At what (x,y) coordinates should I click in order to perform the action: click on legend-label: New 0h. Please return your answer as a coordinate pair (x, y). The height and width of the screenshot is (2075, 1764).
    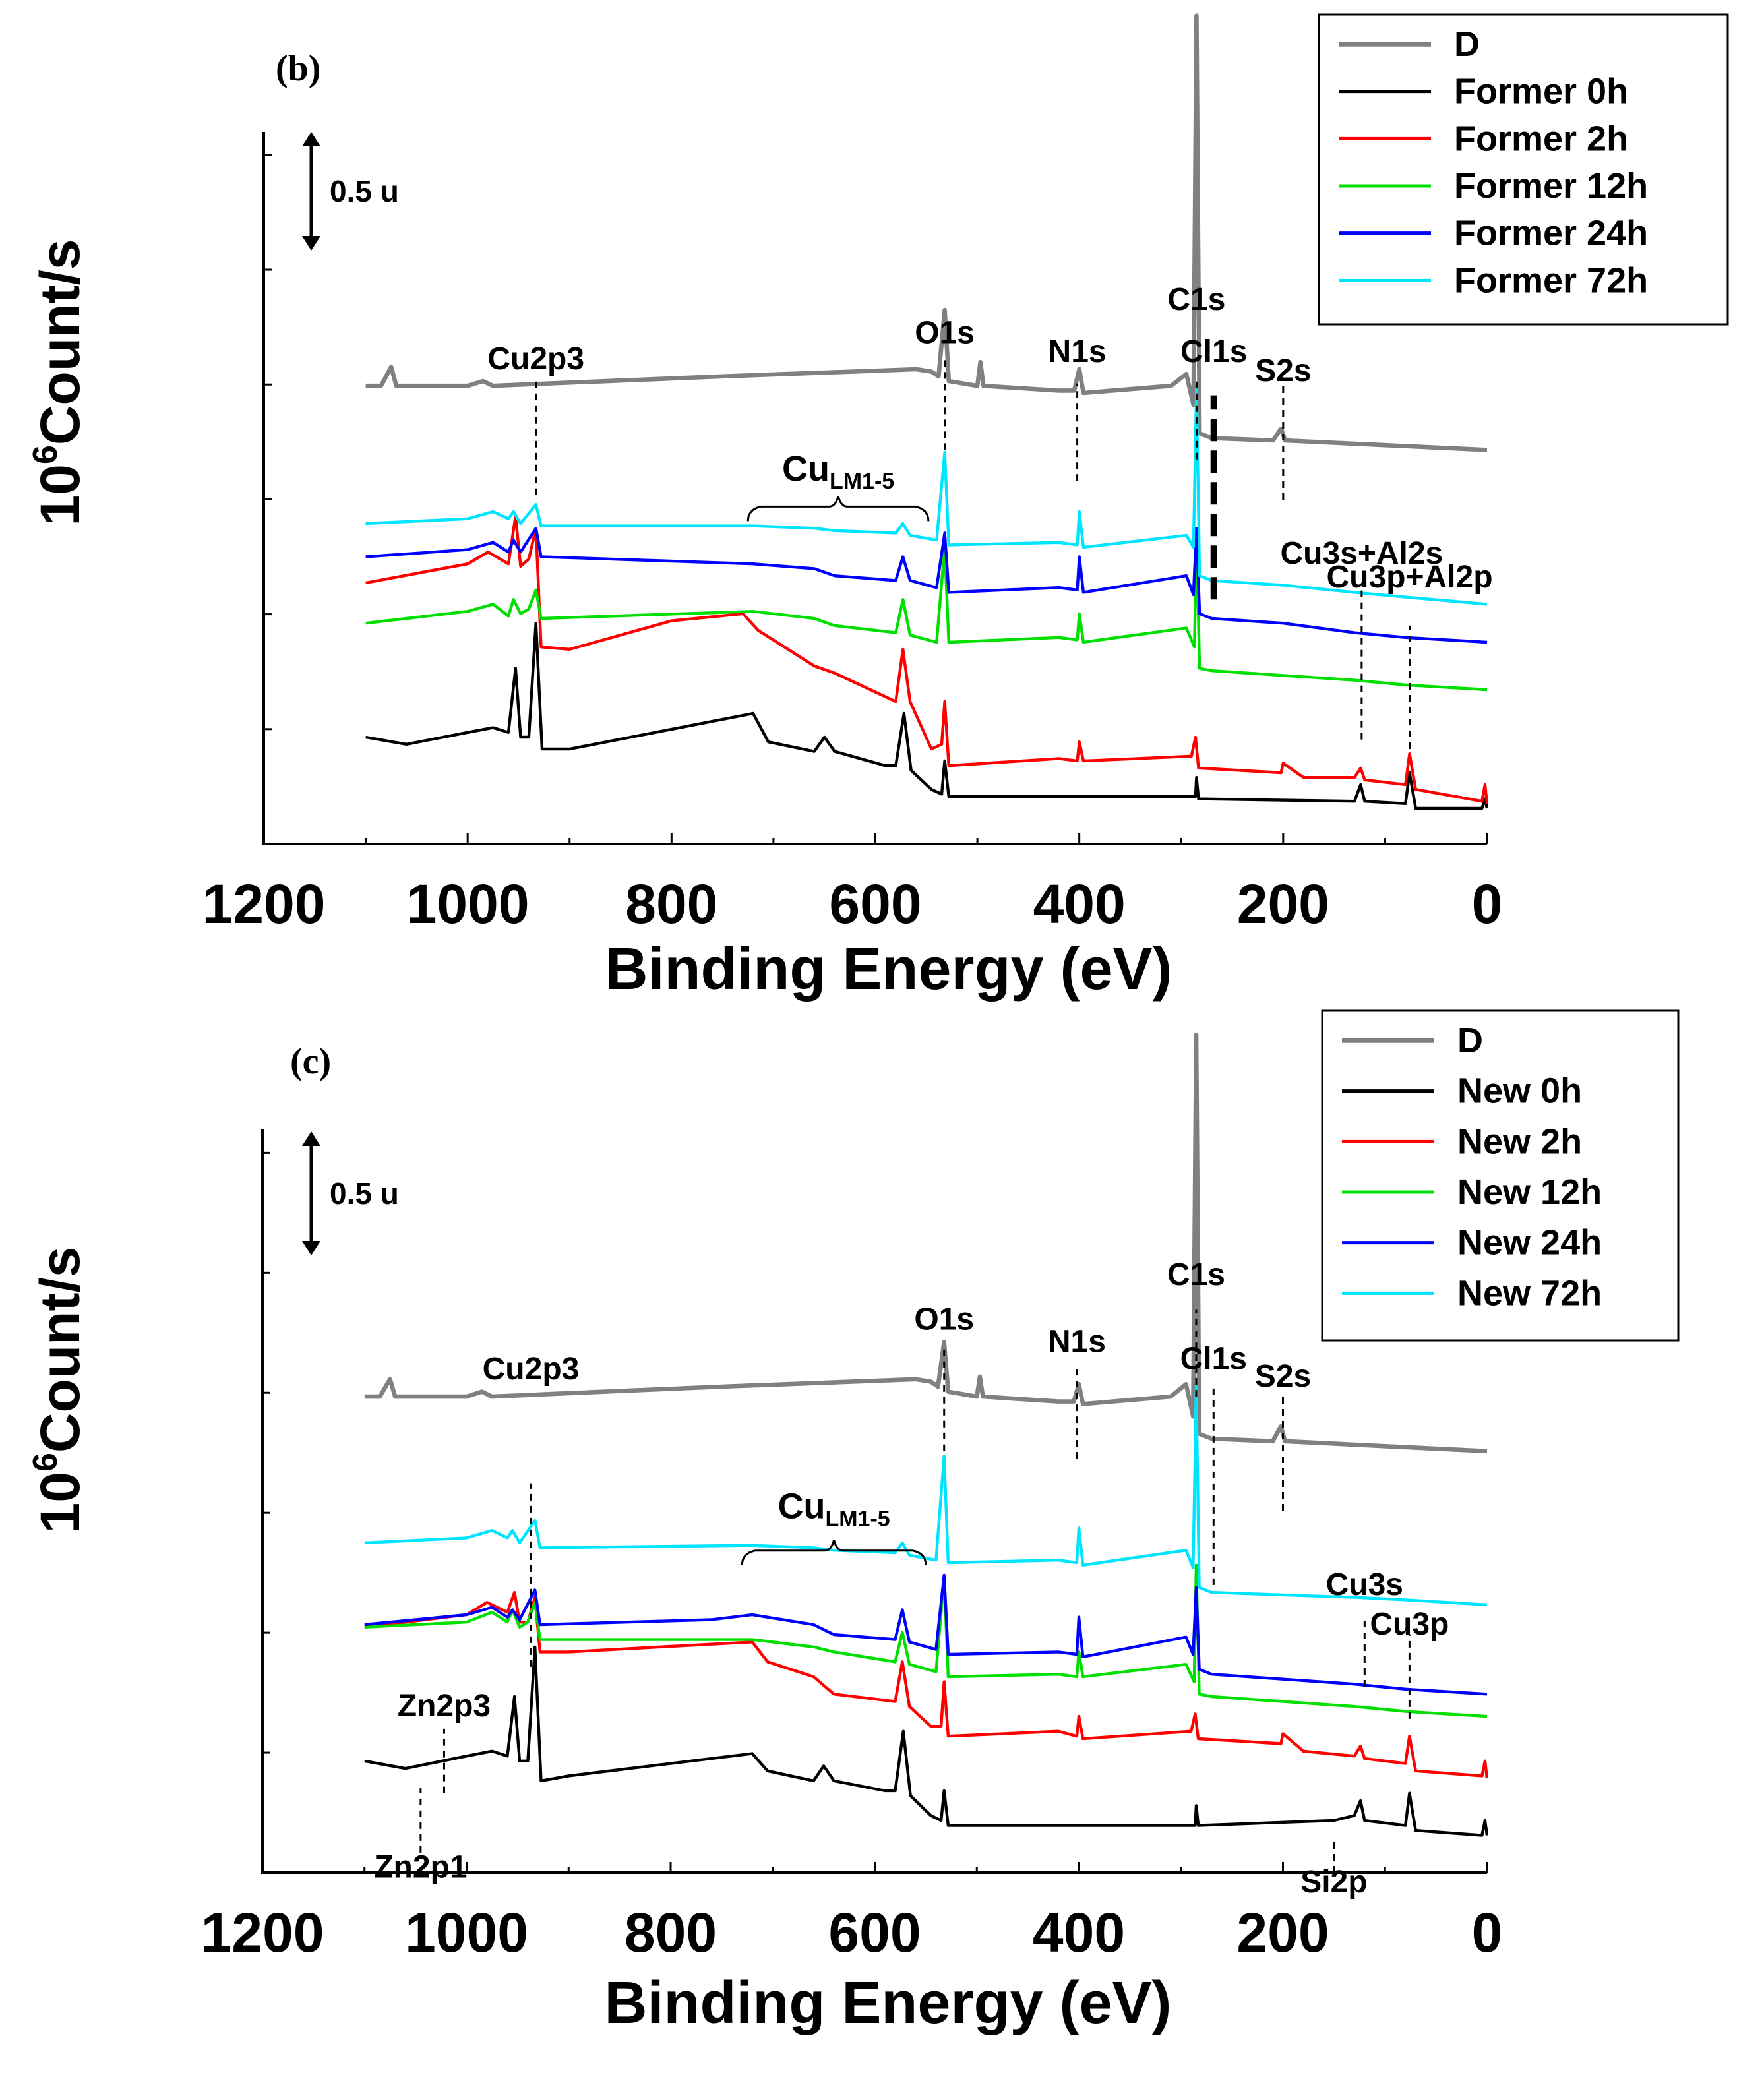
    Looking at the image, I should click on (1520, 1091).